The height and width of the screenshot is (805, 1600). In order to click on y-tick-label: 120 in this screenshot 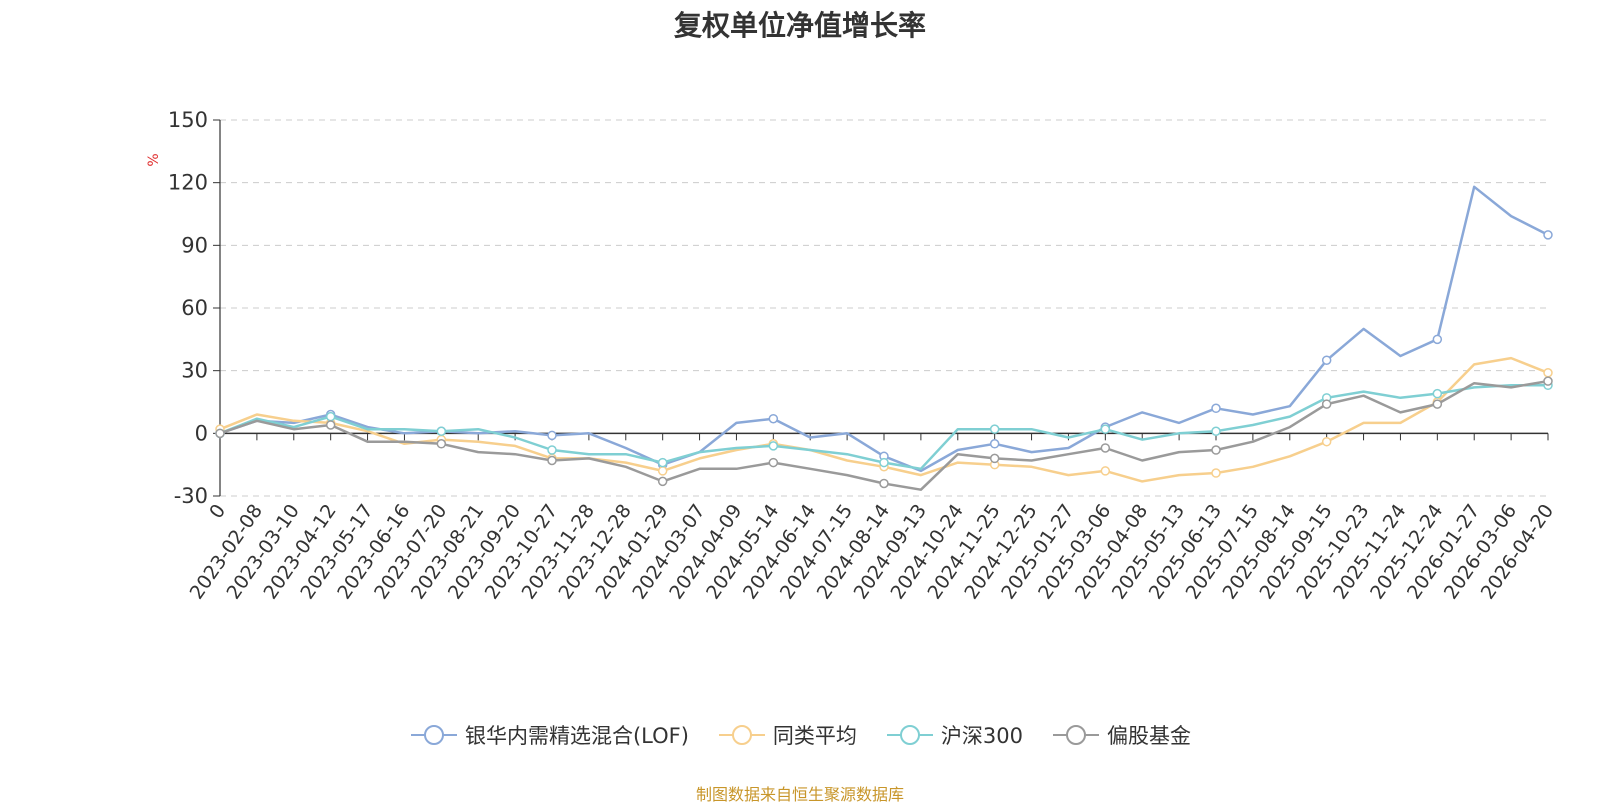, I will do `click(188, 183)`.